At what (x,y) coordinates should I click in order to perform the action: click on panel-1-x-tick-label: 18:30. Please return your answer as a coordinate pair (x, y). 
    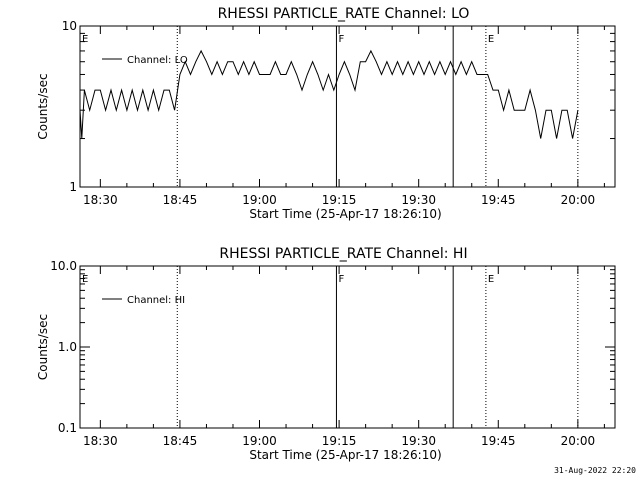
    Looking at the image, I should click on (100, 200).